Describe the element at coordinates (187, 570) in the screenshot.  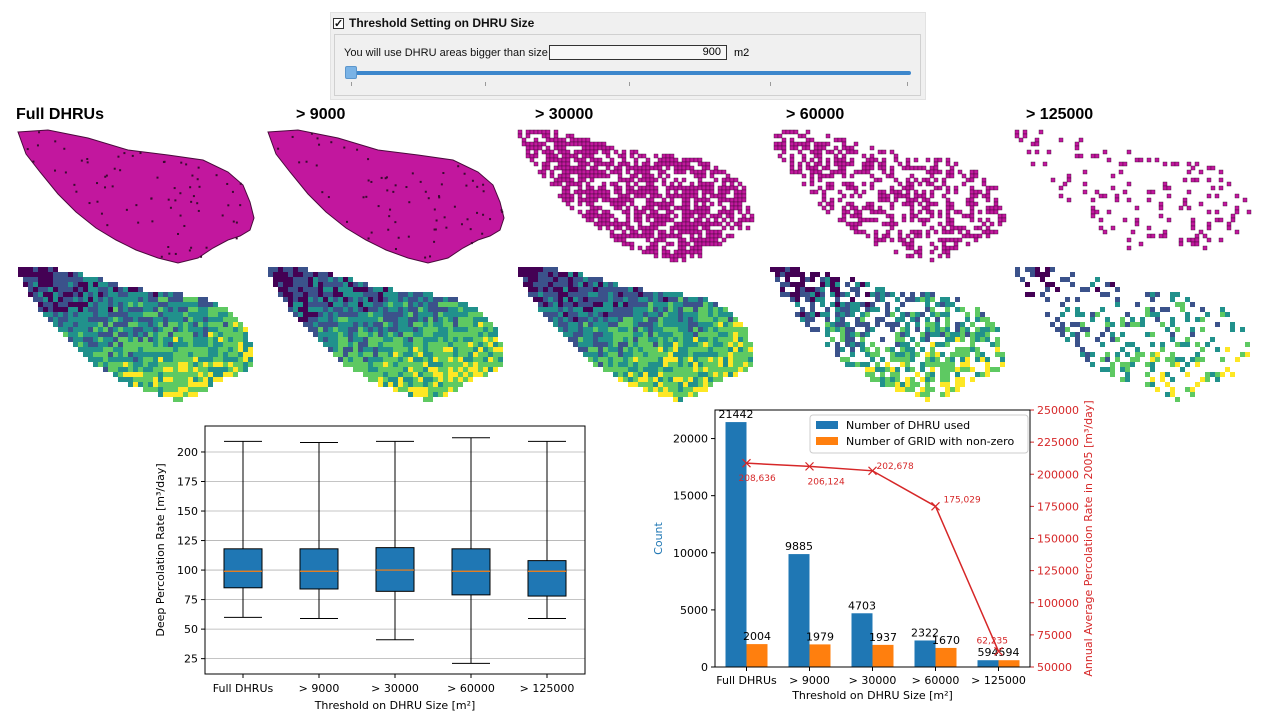
I see `boxplot-ytick-label: 100` at that location.